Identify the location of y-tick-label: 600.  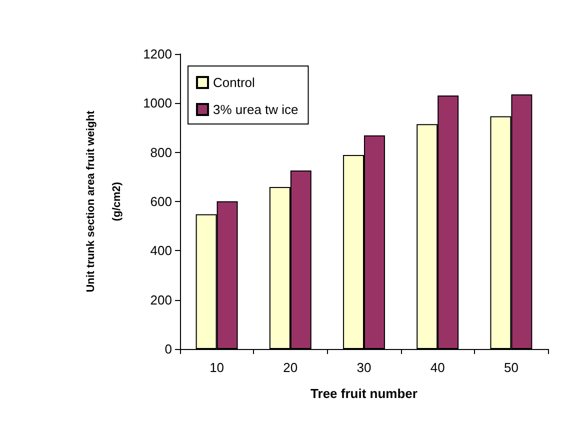
(161, 201).